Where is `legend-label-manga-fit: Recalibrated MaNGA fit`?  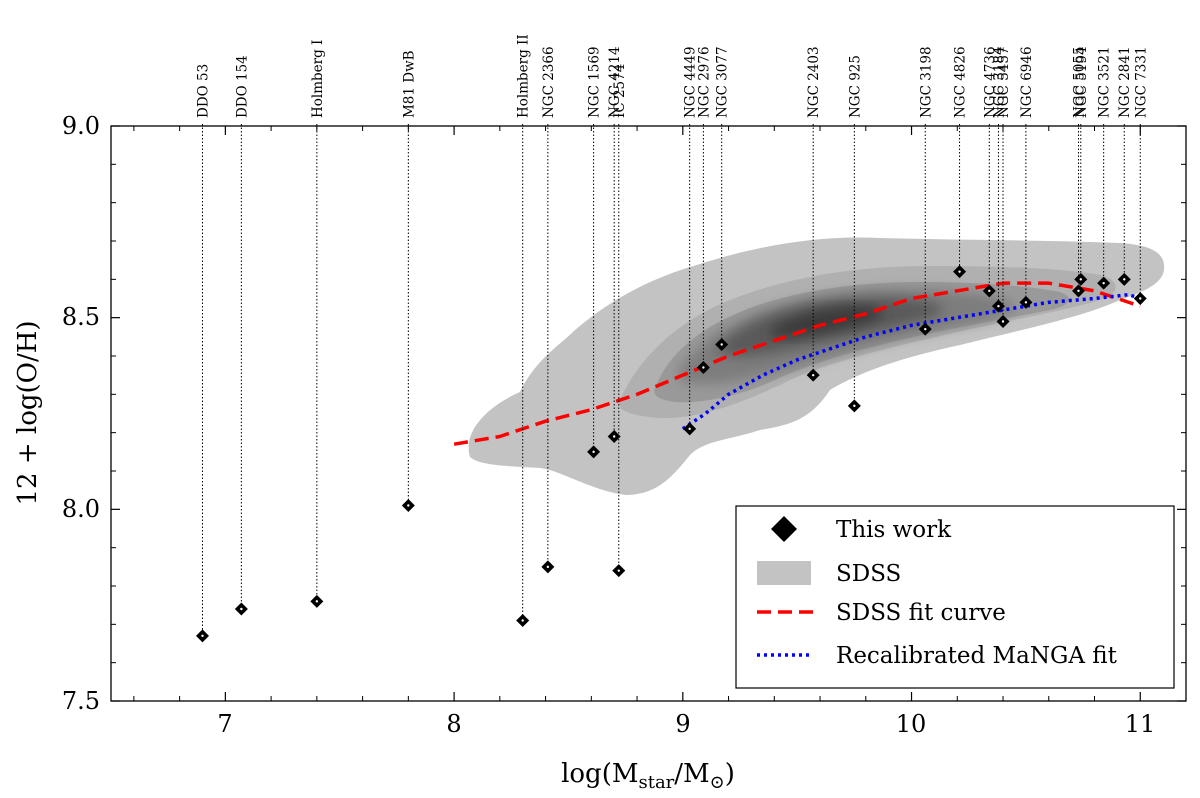
legend-label-manga-fit: Recalibrated MaNGA fit is located at coordinates (977, 656).